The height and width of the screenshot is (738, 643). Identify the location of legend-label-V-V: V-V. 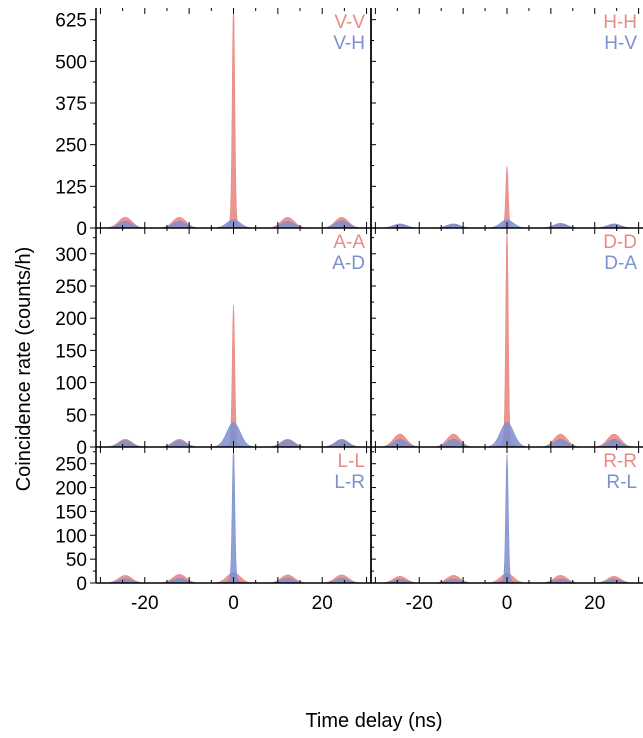
(349, 22).